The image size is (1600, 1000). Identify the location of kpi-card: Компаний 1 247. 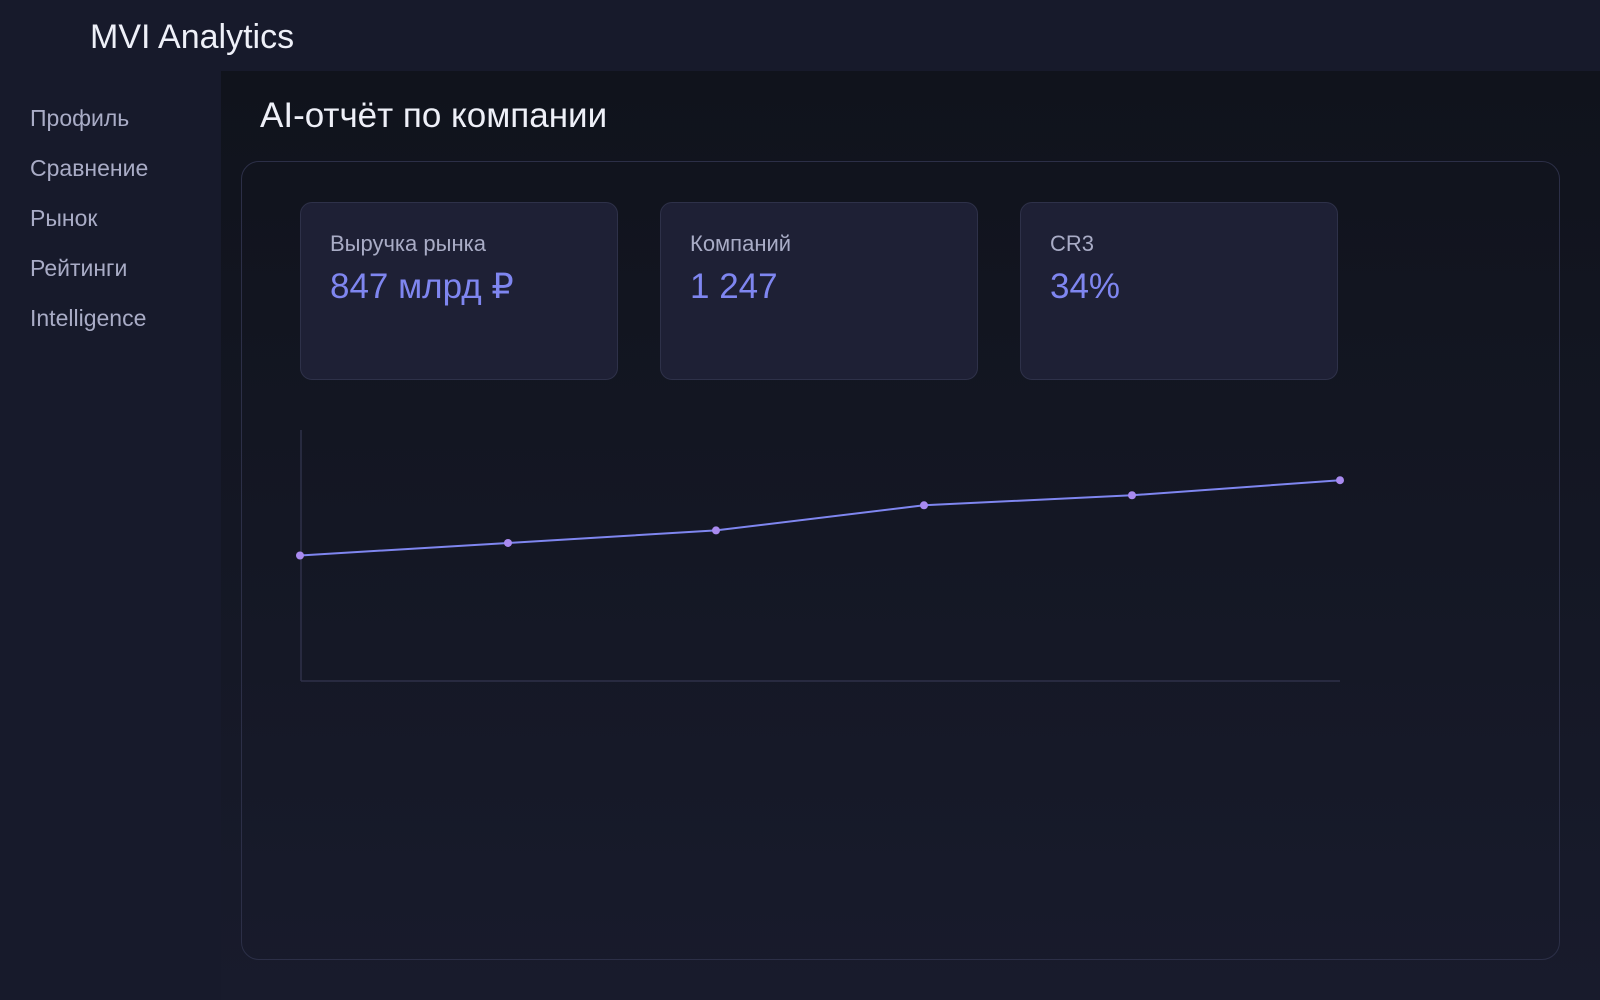
(819, 291).